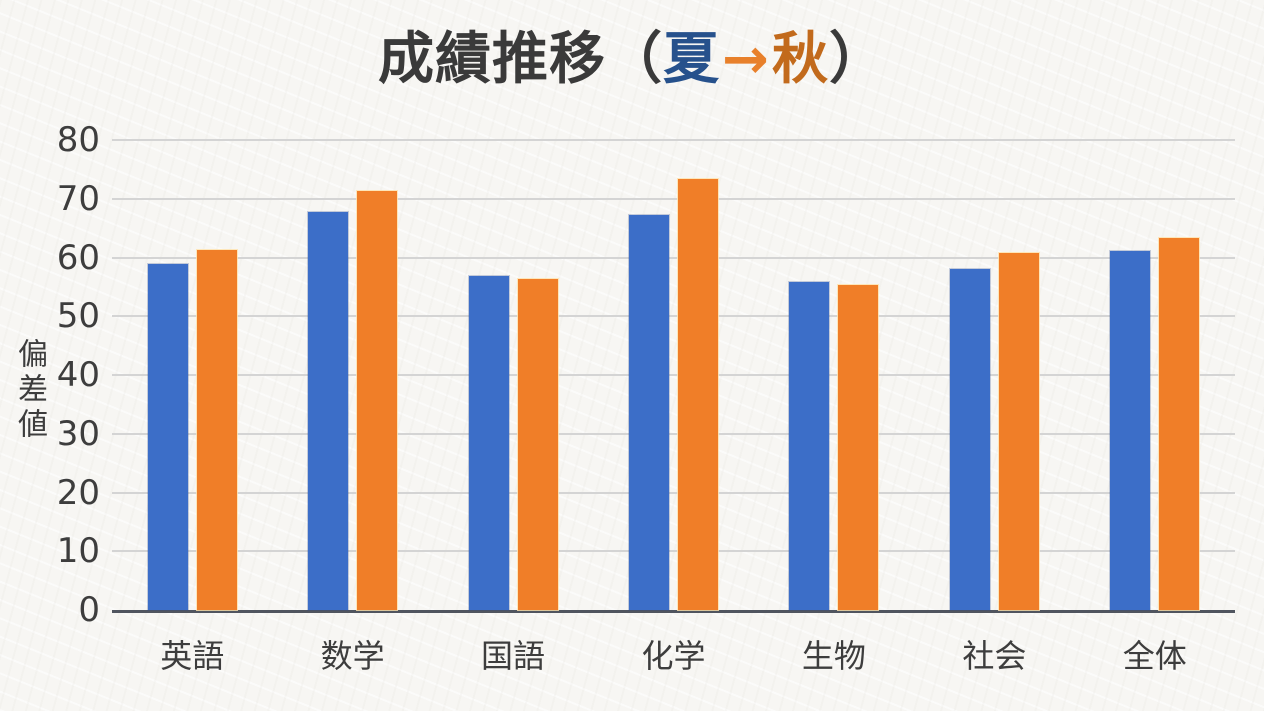 Image resolution: width=1264 pixels, height=711 pixels. Describe the element at coordinates (635, 59) in the screenshot. I see `title-paren-open: （` at that location.